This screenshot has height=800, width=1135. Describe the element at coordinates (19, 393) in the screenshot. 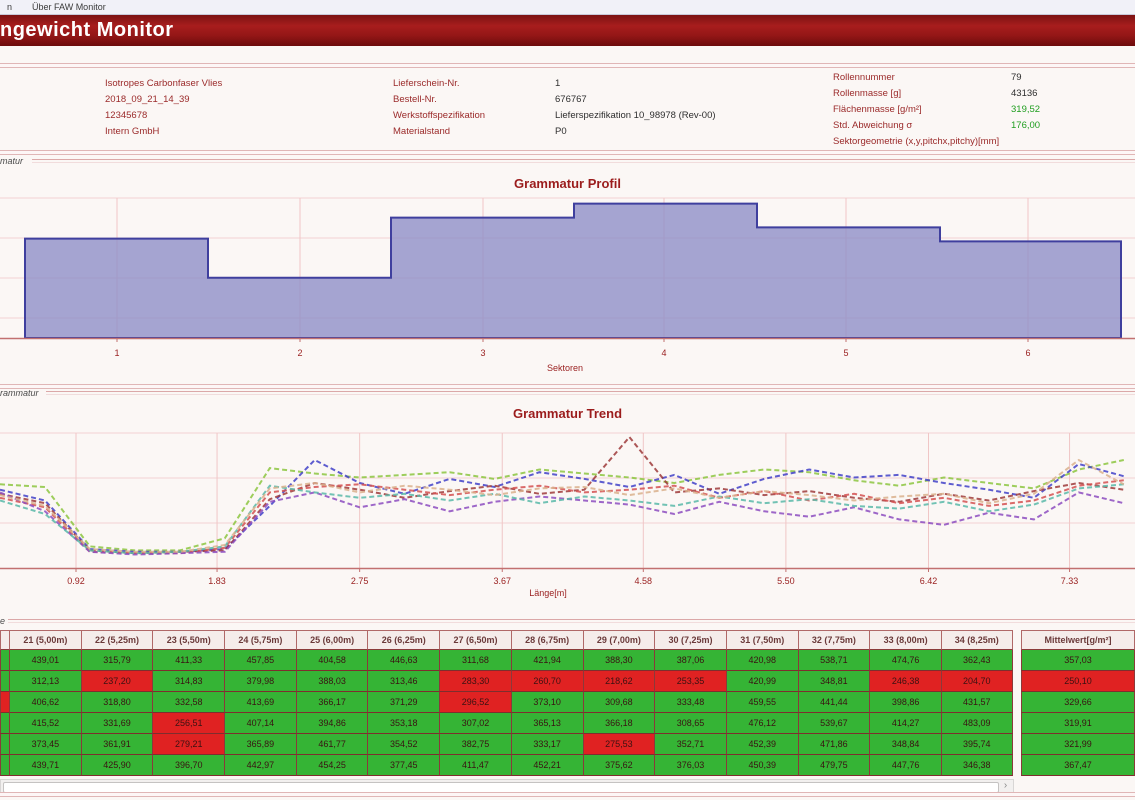

I see `trend-group-label: rammatur` at that location.